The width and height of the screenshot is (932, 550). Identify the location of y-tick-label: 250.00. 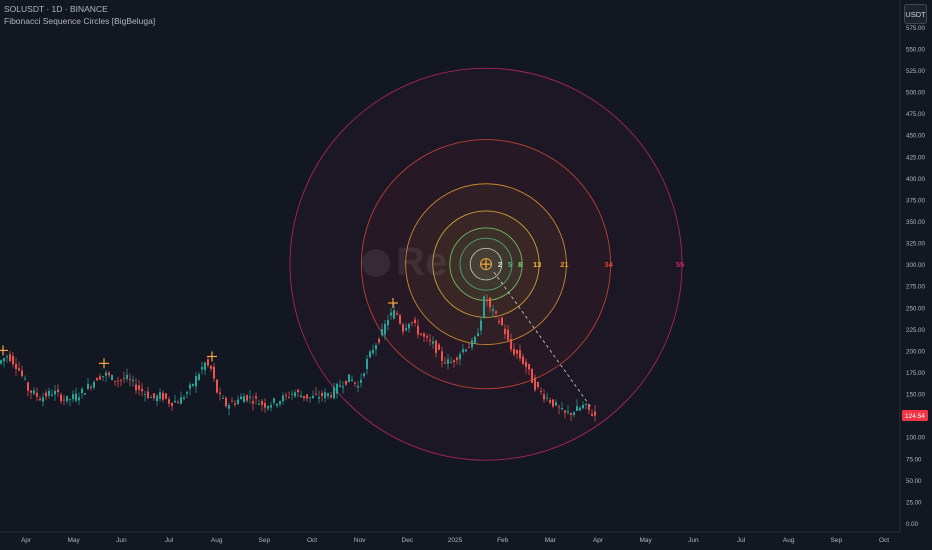
(915, 308).